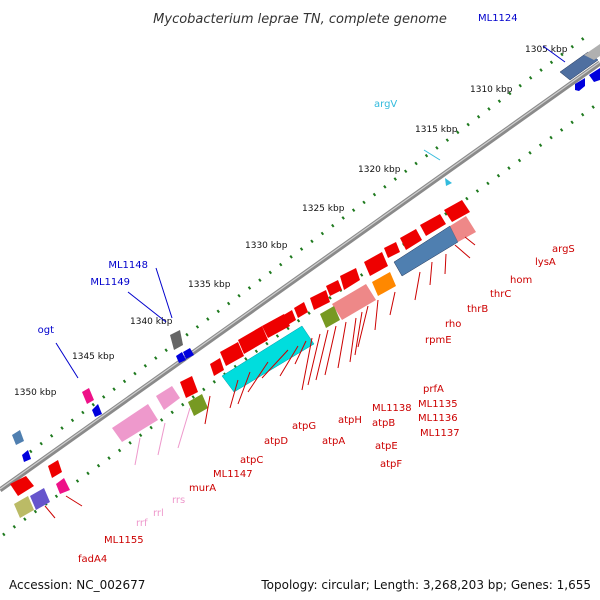 Image resolution: width=600 pixels, height=600 pixels. Describe the element at coordinates (151, 322) in the screenshot. I see `kbp-label: 1340 kbp` at that location.